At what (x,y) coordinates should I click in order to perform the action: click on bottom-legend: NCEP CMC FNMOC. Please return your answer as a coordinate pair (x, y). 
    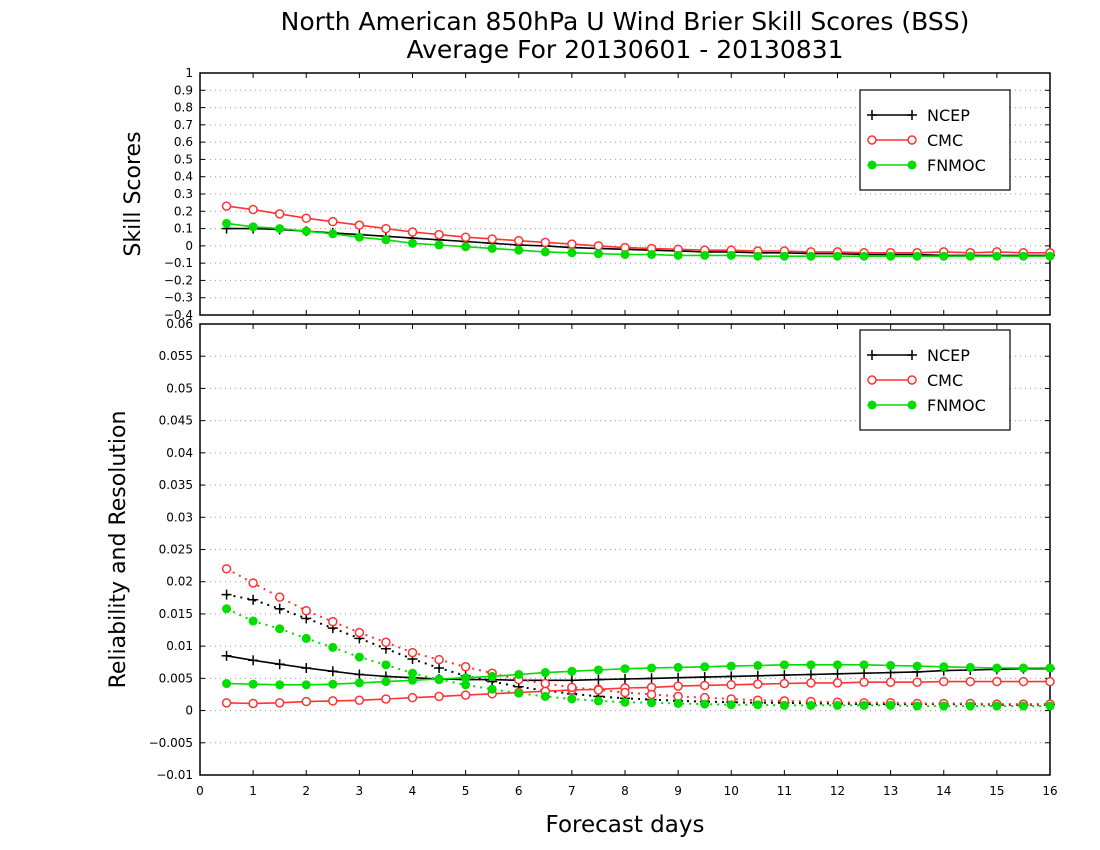
    Looking at the image, I should click on (935, 380).